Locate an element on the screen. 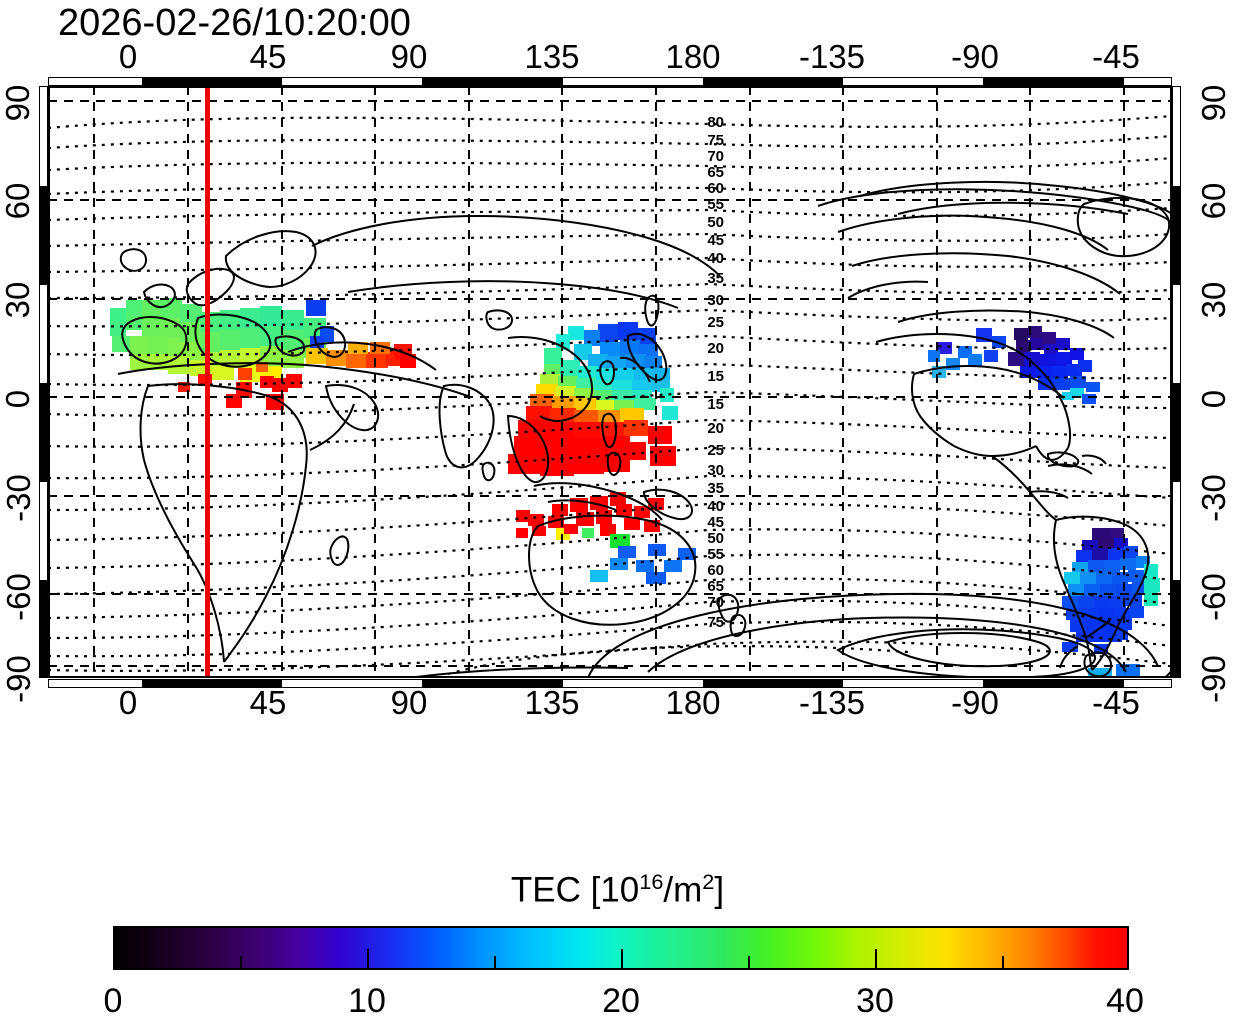  colorbar-tick-label: 30 is located at coordinates (875, 1001).